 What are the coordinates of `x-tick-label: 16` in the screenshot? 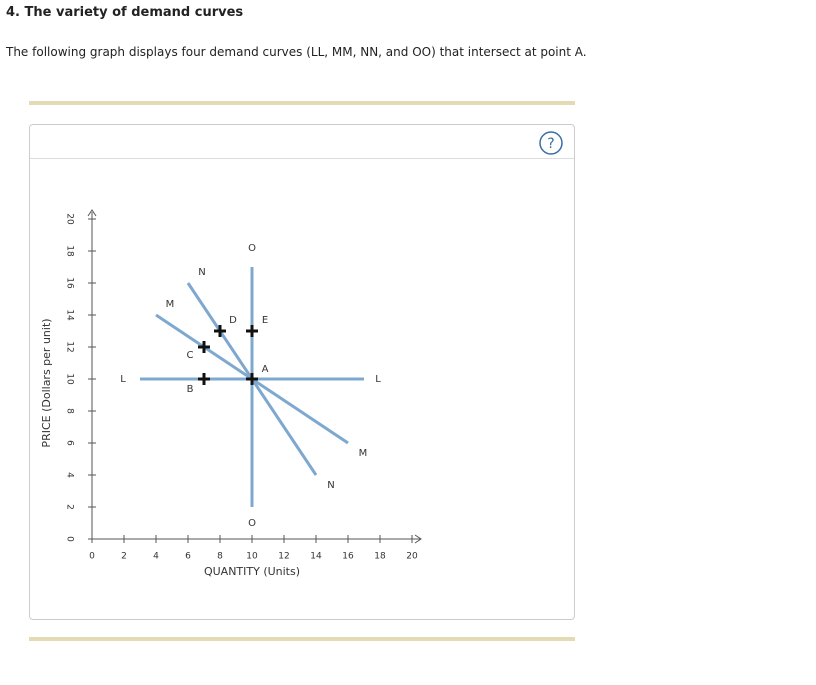 It's located at (348, 557).